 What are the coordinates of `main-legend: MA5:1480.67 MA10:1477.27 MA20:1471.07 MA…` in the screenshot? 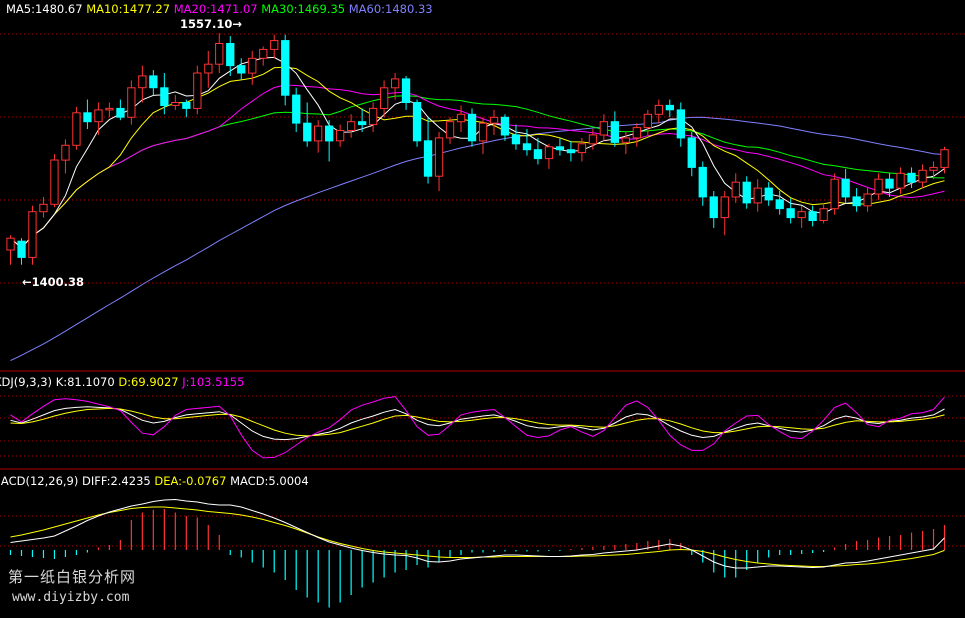 It's located at (219, 9).